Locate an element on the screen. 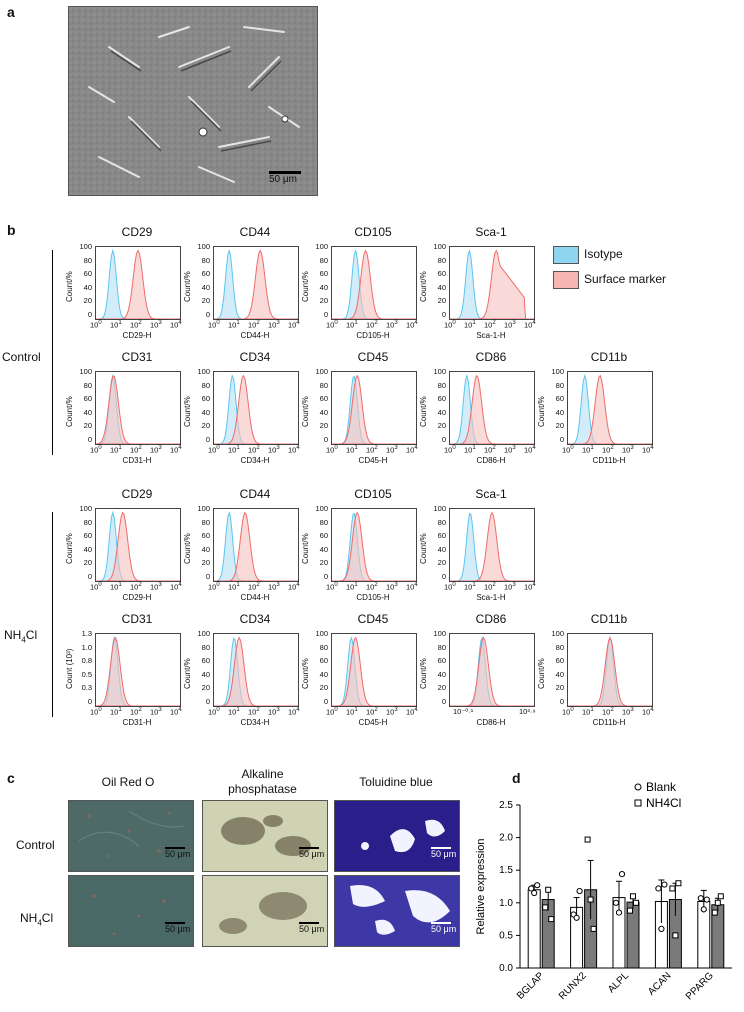 This screenshot has height=1012, width=744. nh4cl-row2-x-label-3: CD86-H is located at coordinates (491, 722).